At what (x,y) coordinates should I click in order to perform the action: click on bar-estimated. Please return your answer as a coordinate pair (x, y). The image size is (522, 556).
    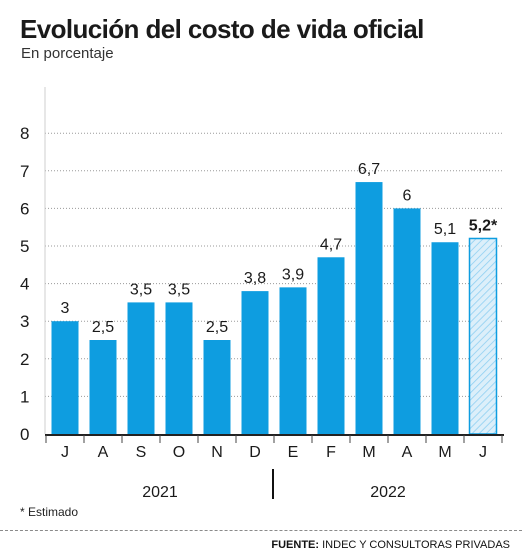
    Looking at the image, I should click on (483, 336).